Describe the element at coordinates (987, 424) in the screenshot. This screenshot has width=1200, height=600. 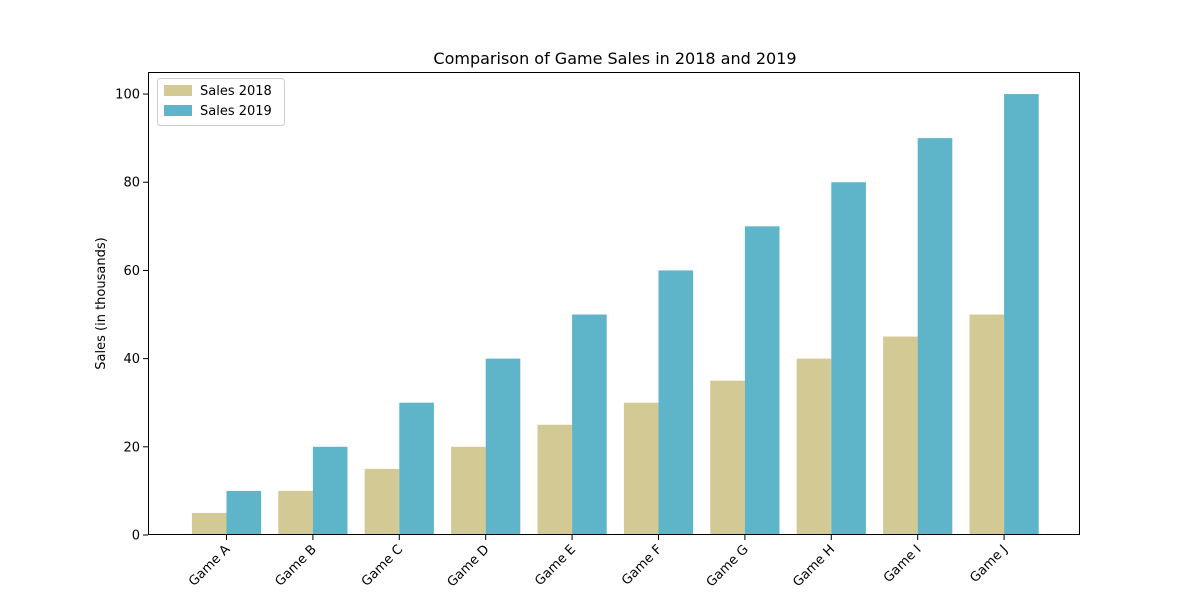
I see `bar-1-game-j` at that location.